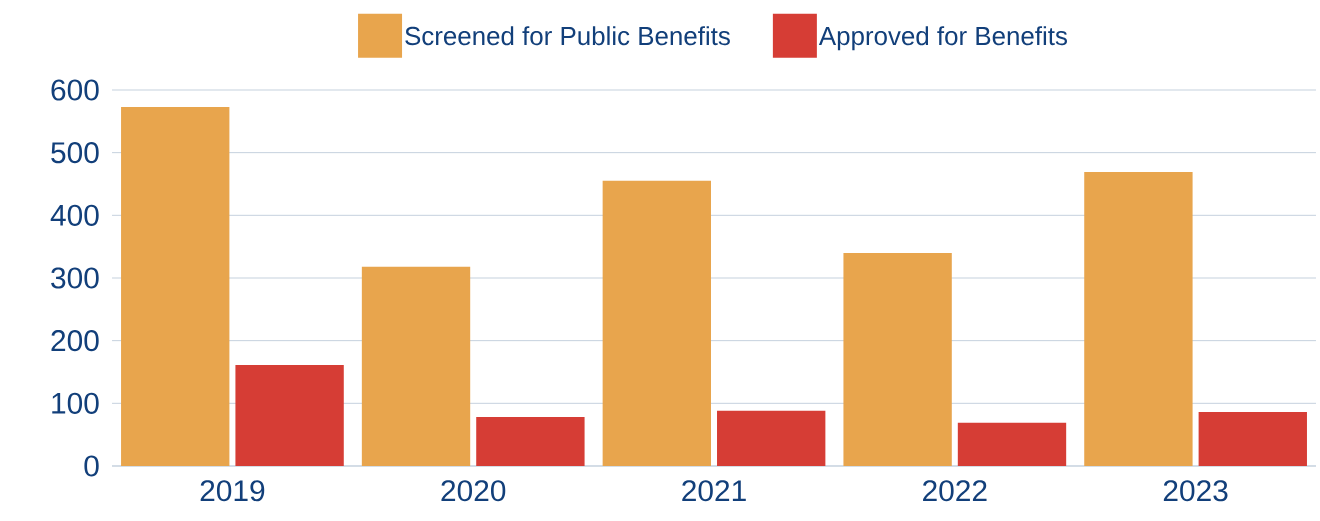 Image resolution: width=1320 pixels, height=521 pixels. What do you see at coordinates (75, 278) in the screenshot?
I see `y-tick-label: 300` at bounding box center [75, 278].